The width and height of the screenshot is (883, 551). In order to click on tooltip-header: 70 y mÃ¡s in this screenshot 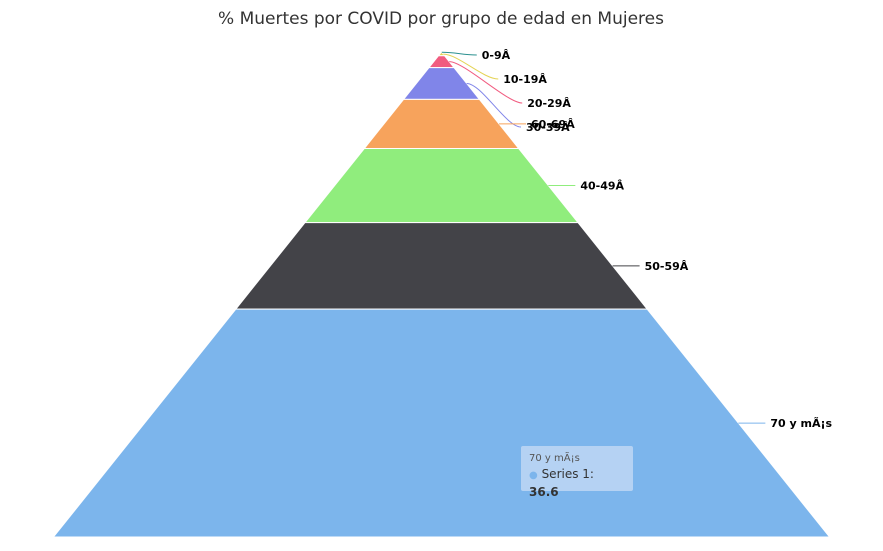, I will do `click(554, 458)`.